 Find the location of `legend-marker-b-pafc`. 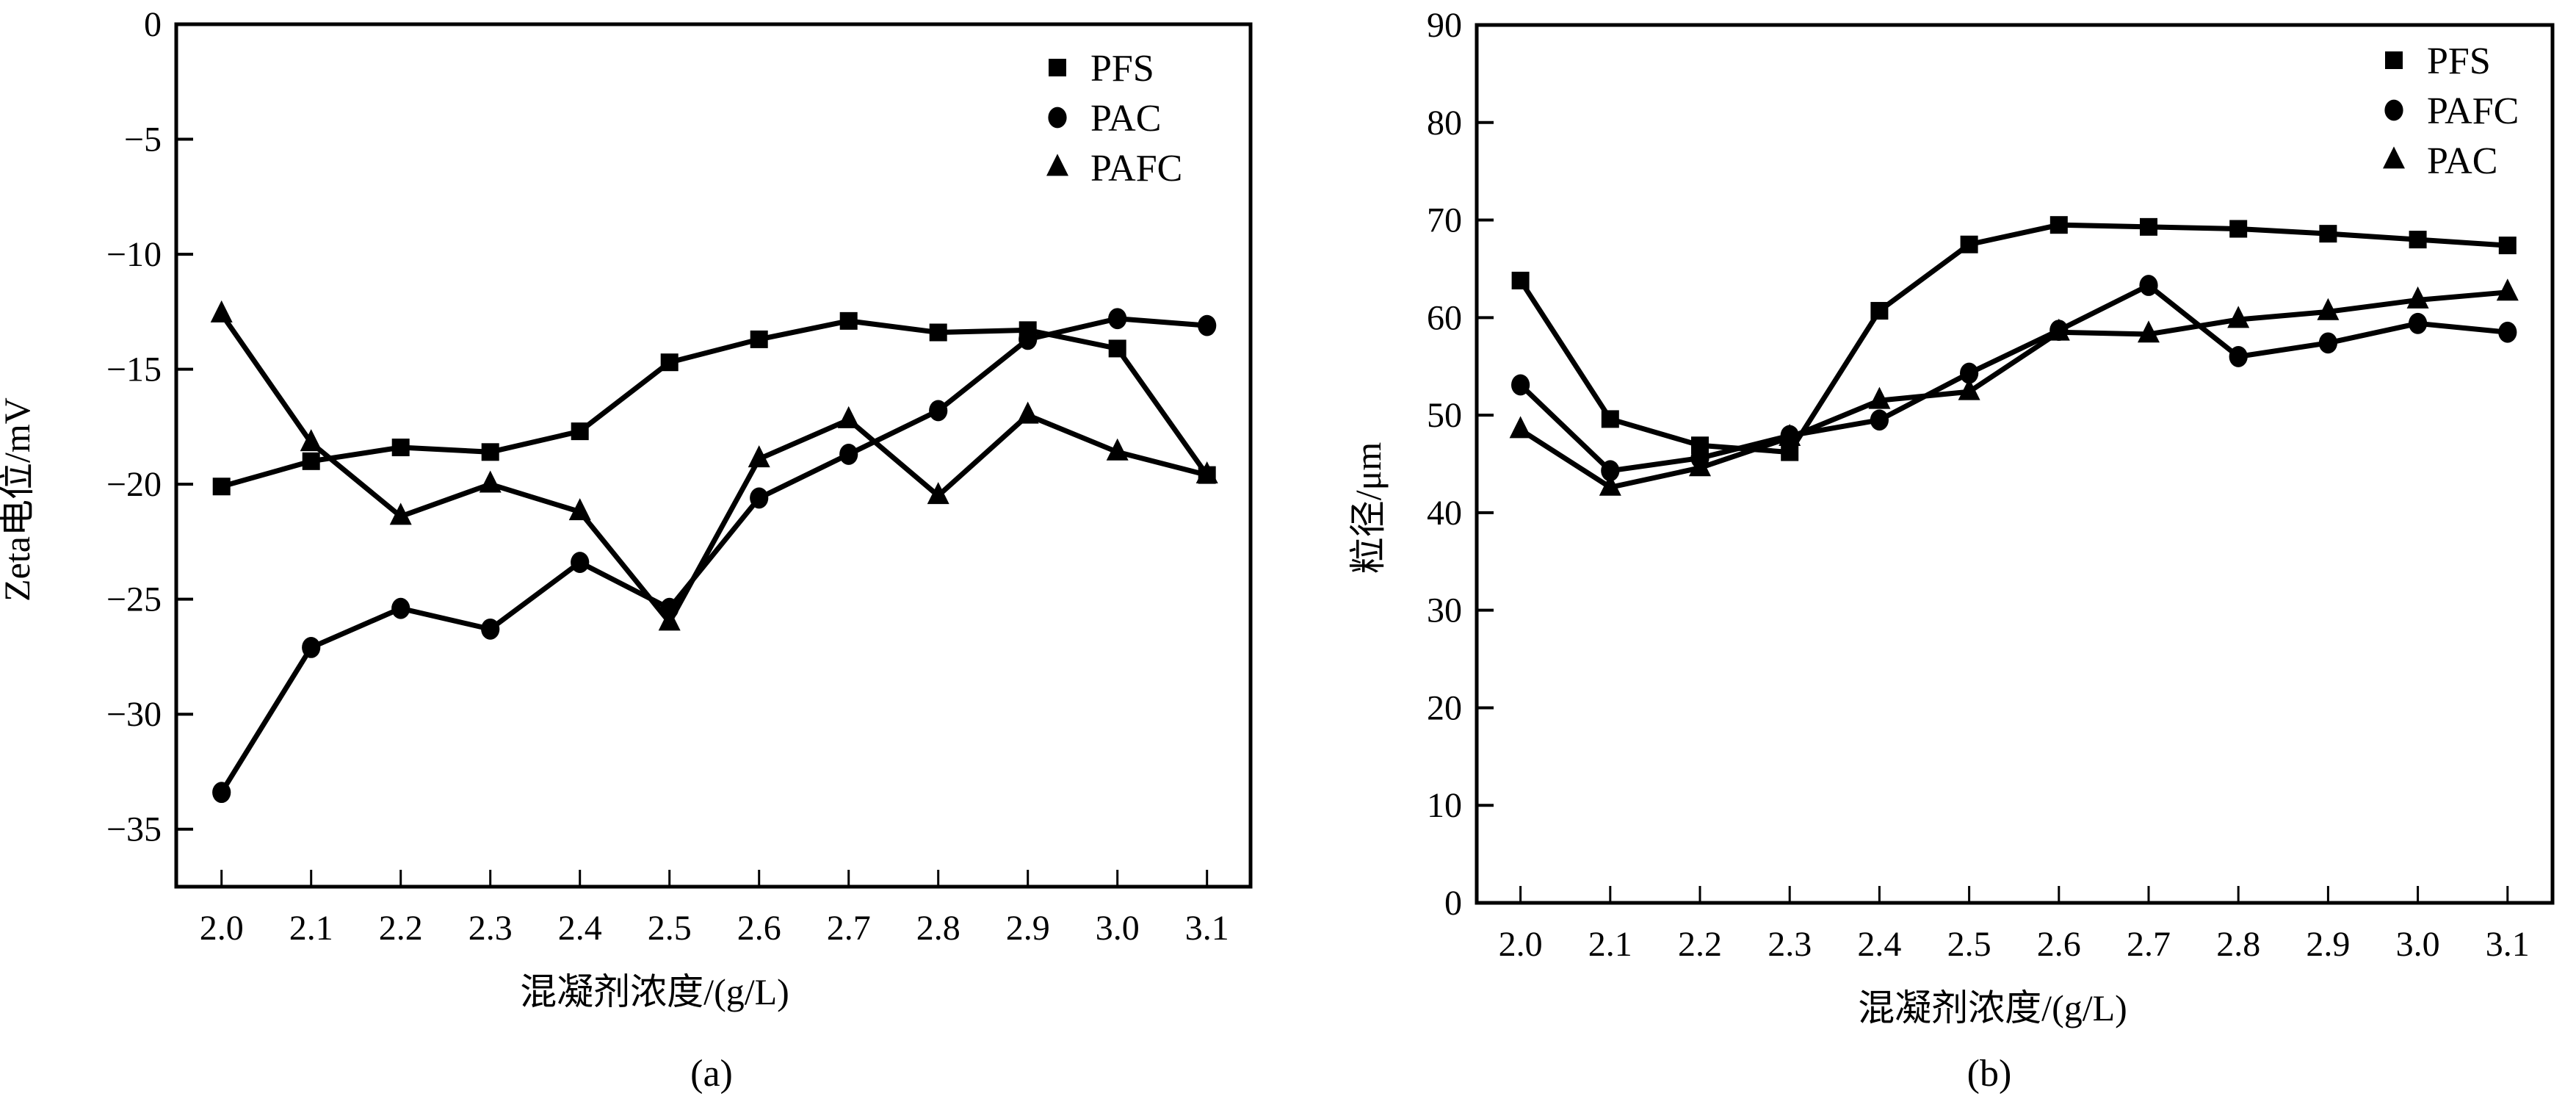

legend-marker-b-pafc is located at coordinates (2393, 110).